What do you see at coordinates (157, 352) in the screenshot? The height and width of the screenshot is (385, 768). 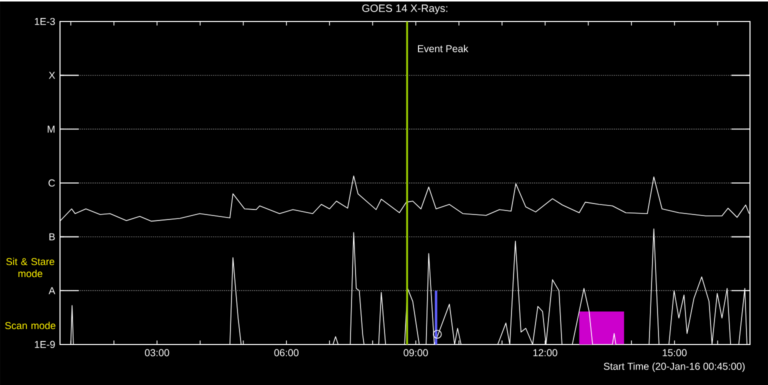 I see `x-tick-label: 03:00` at bounding box center [157, 352].